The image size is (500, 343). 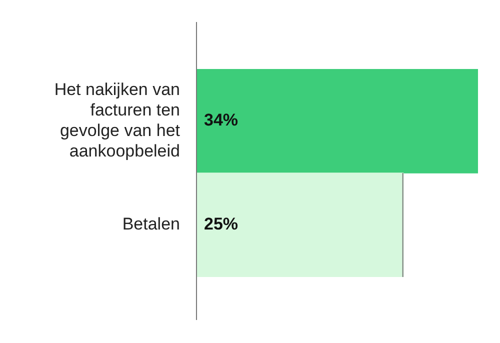 What do you see at coordinates (221, 120) in the screenshot?
I see `data-label: 34%` at bounding box center [221, 120].